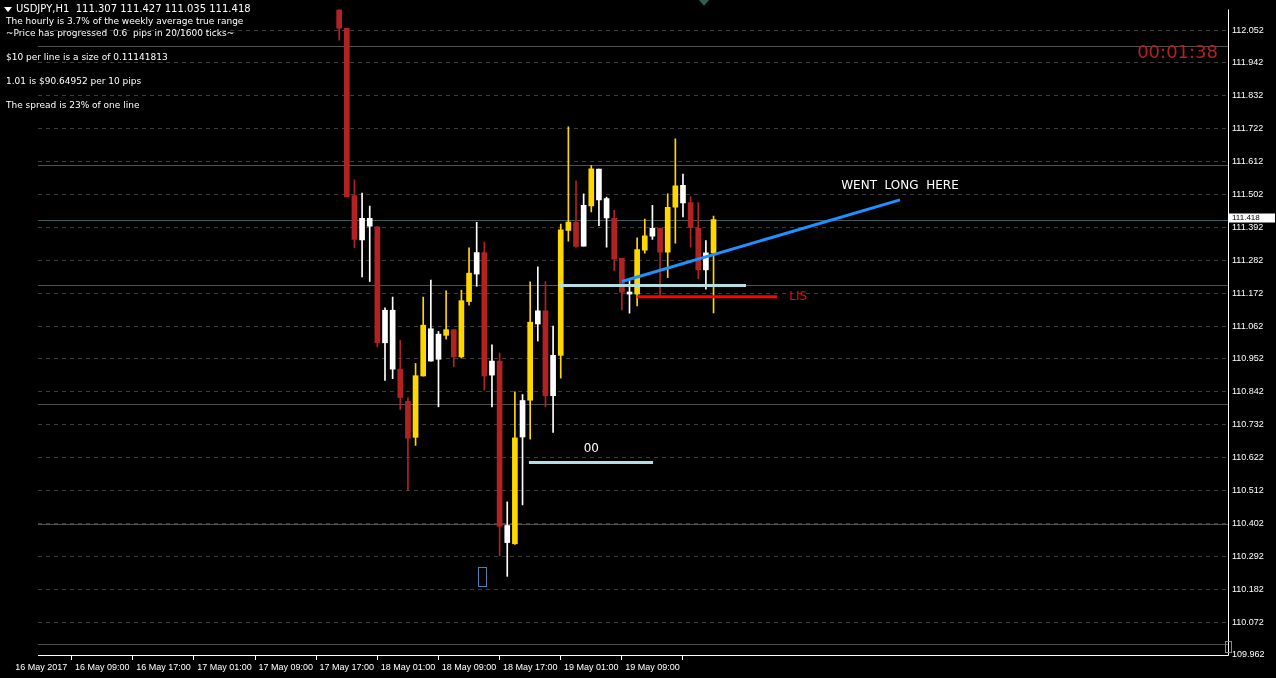  I want to click on series-label: LIS, so click(798, 295).